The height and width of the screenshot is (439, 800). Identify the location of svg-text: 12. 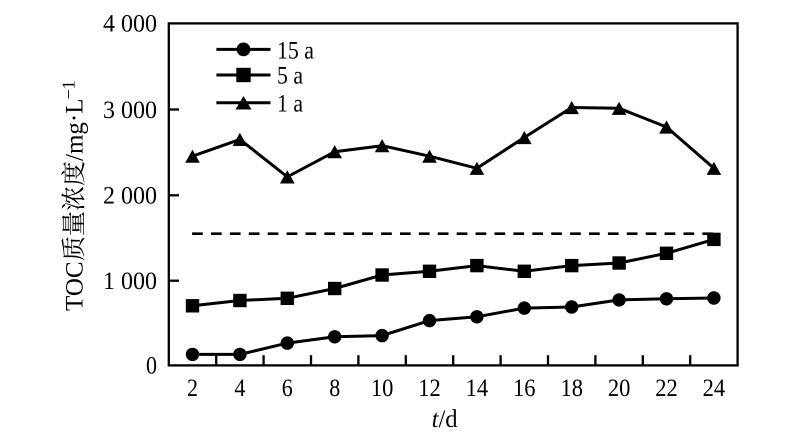
(429, 388).